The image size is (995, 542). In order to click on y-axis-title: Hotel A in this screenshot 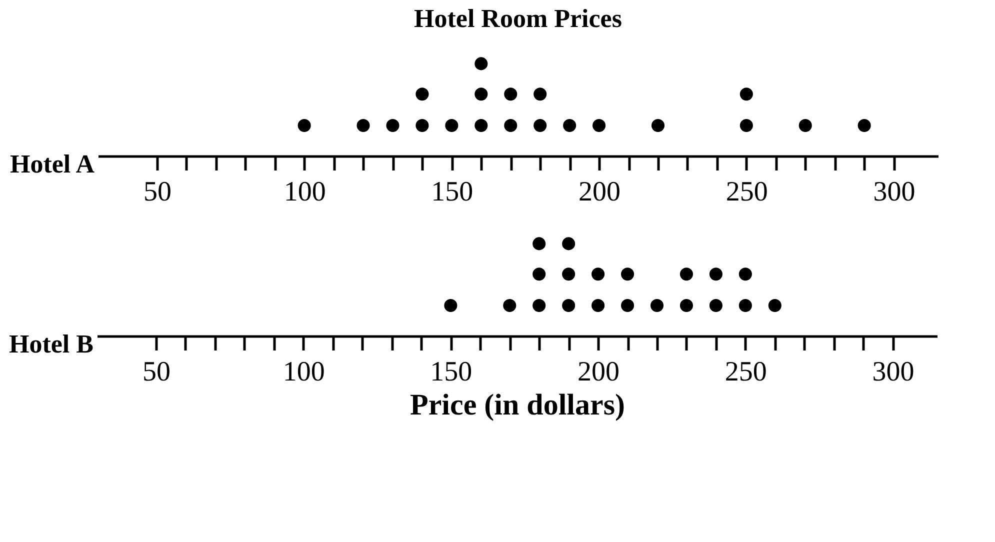, I will do `click(52, 164)`.